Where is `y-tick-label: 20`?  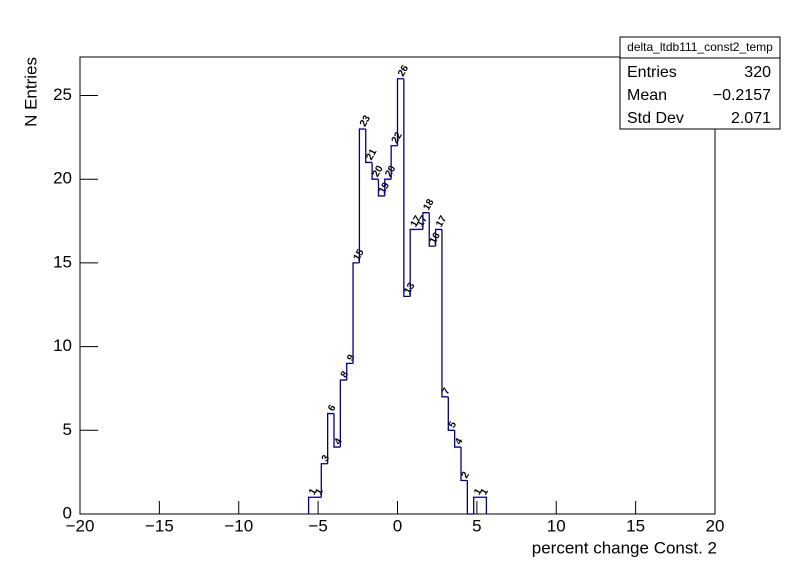 y-tick-label: 20 is located at coordinates (62, 178).